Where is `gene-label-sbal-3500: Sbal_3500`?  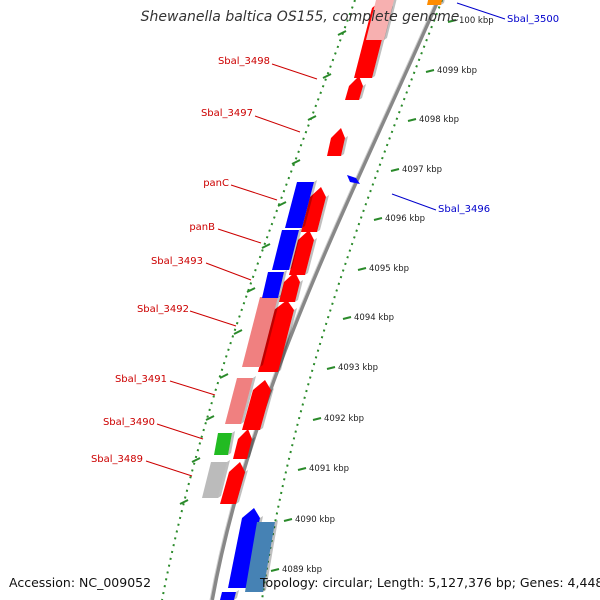
gene-label-sbal-3500: Sbal_3500 is located at coordinates (533, 19).